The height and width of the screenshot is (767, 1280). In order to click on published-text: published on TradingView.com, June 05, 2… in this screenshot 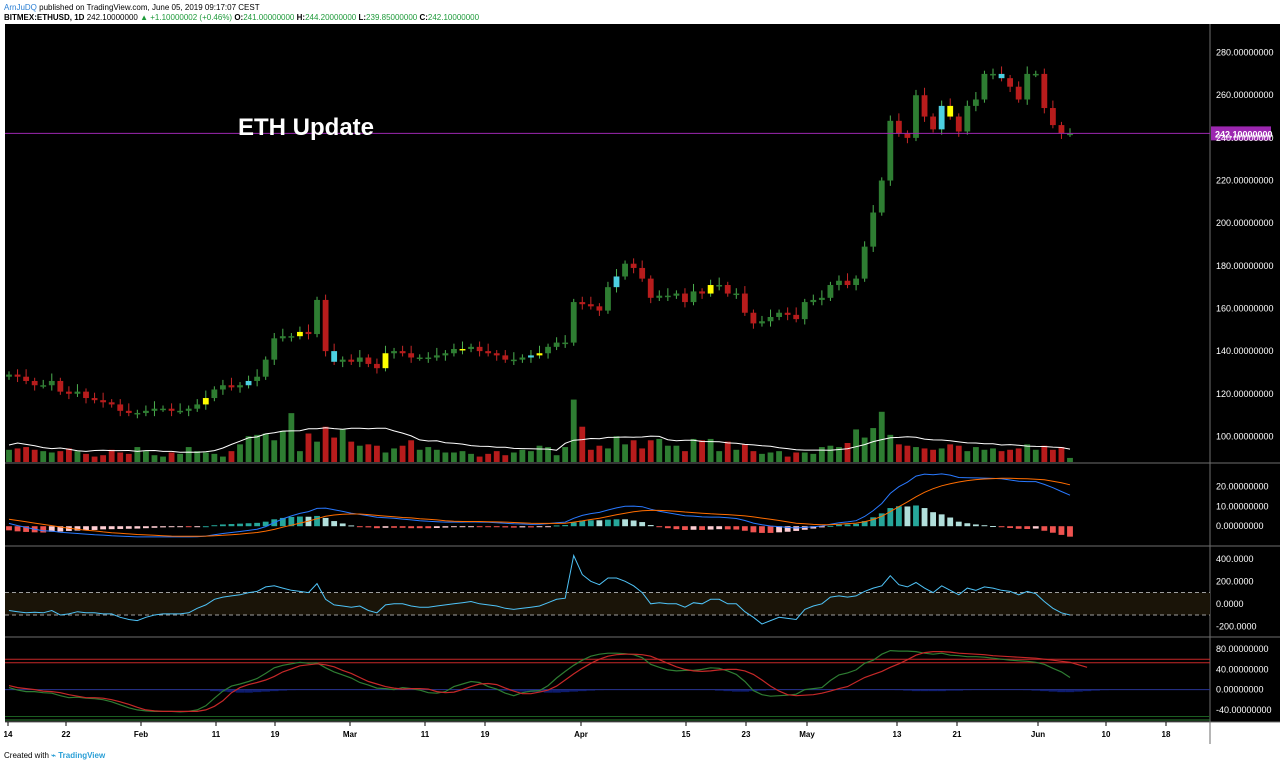, I will do `click(149, 7)`.